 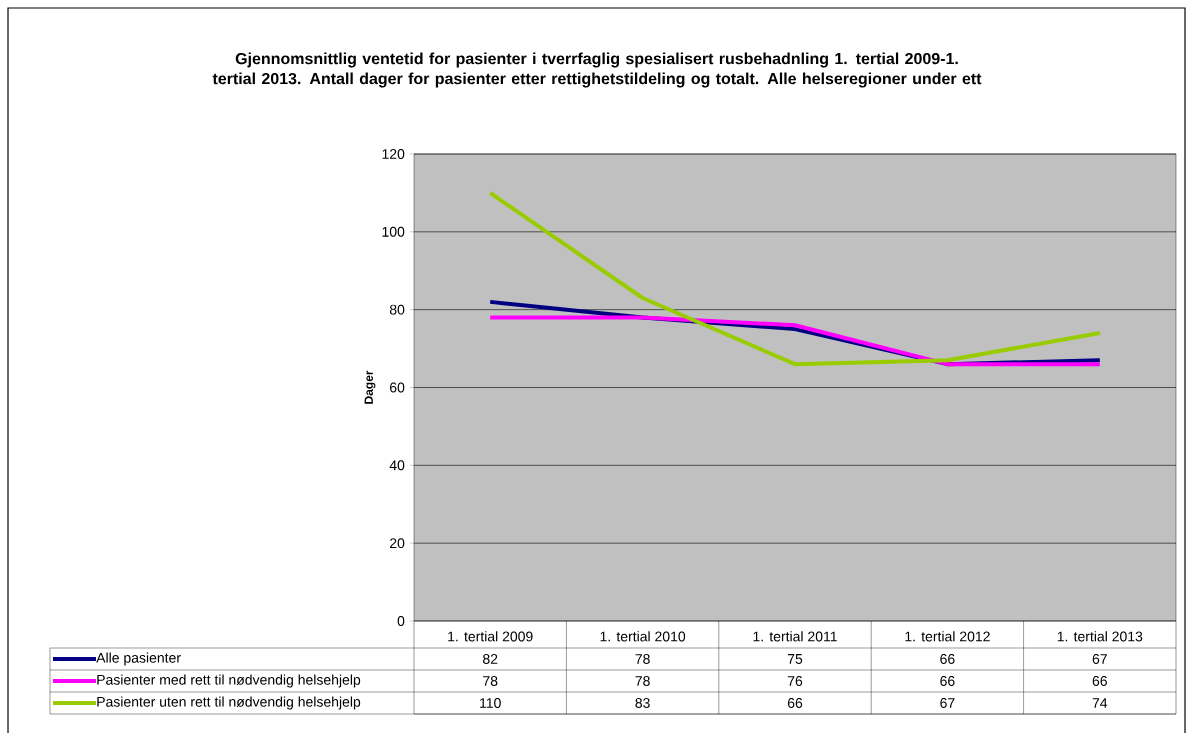 I want to click on y-tick-label: 40, so click(x=397, y=465).